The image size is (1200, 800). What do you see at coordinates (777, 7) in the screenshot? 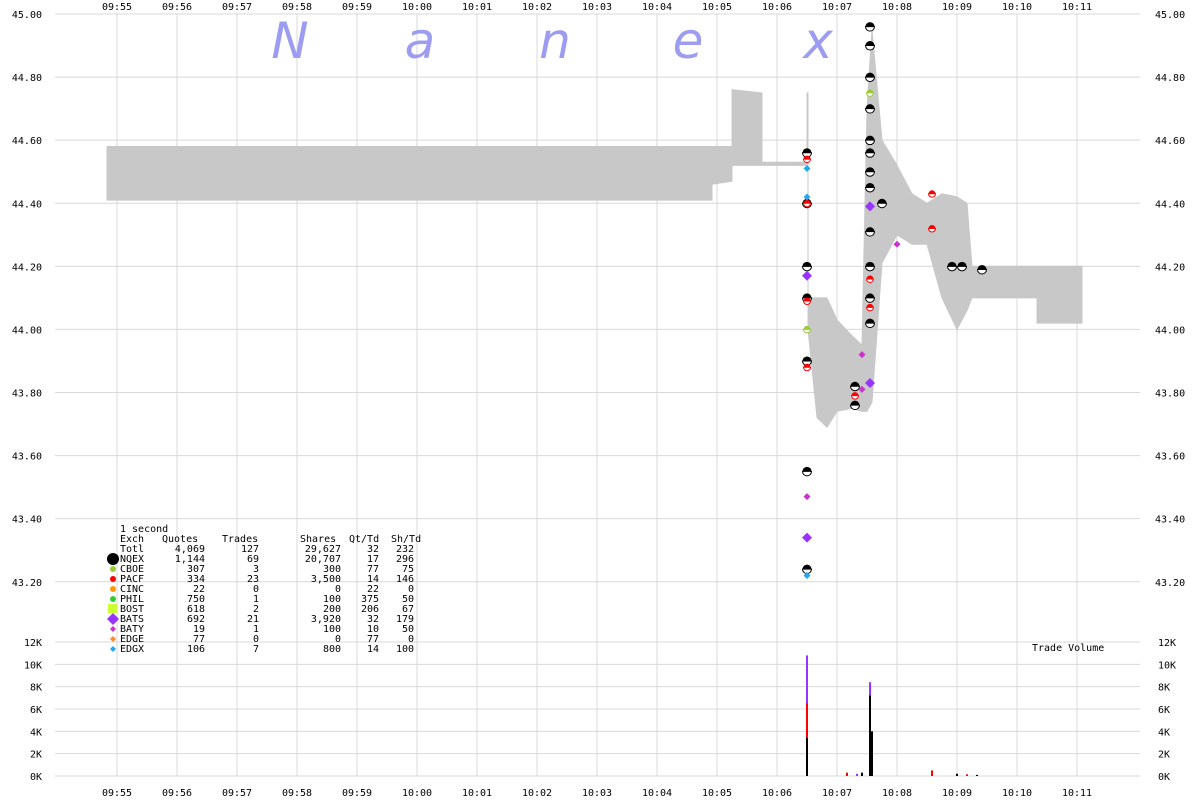
I see `x-tick-label-top: 10:06` at bounding box center [777, 7].